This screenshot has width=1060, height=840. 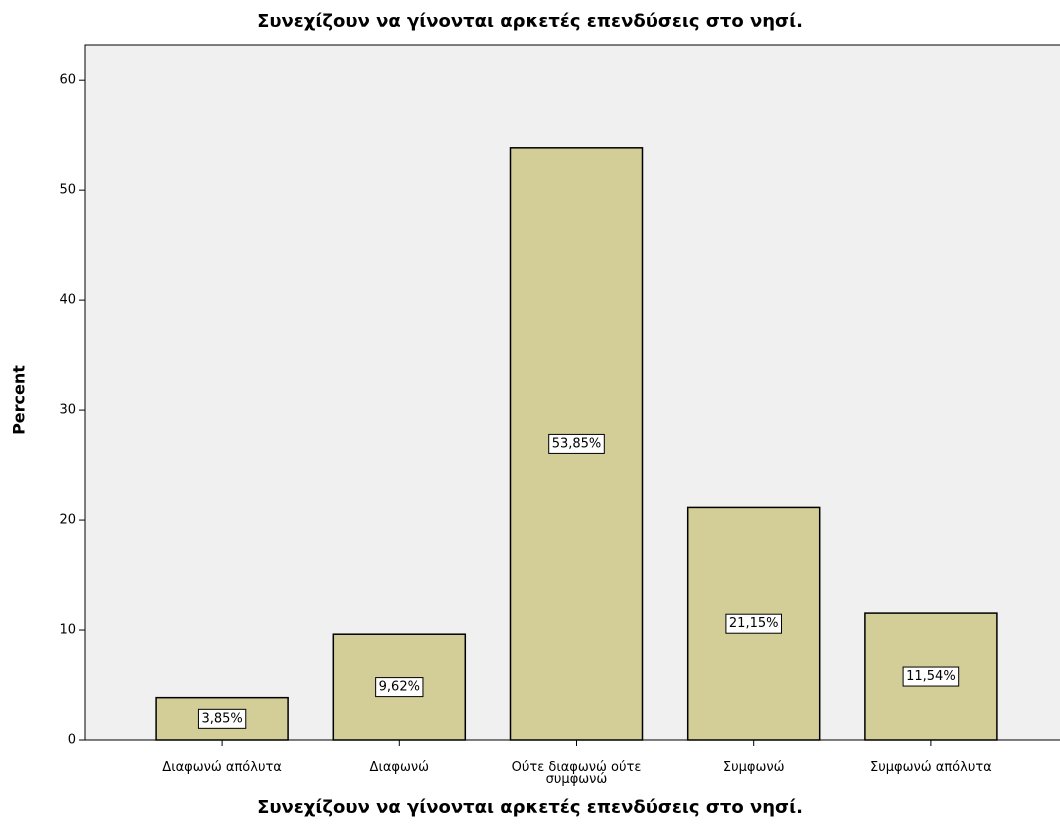 I want to click on value-label: 9,62%, so click(x=399, y=687).